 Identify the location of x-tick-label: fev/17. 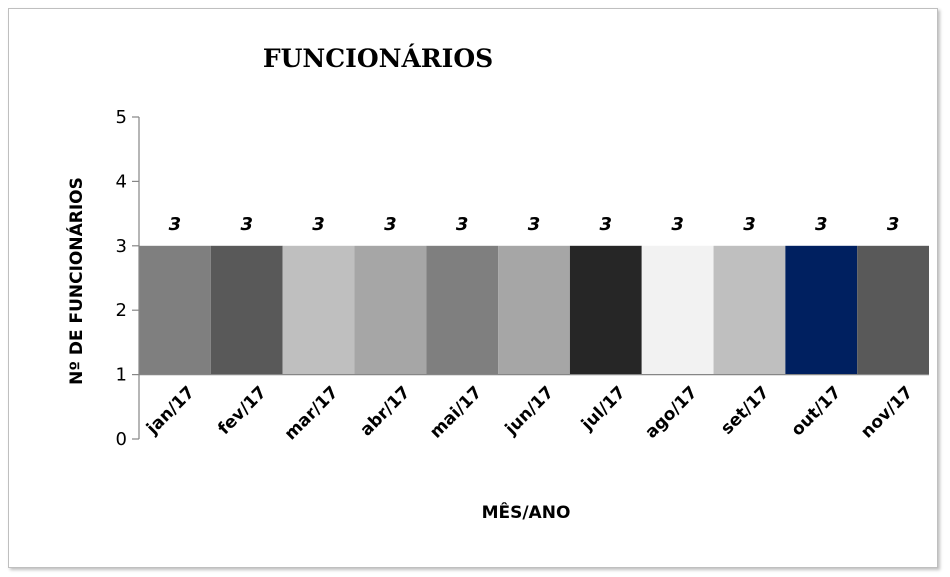
(242, 410).